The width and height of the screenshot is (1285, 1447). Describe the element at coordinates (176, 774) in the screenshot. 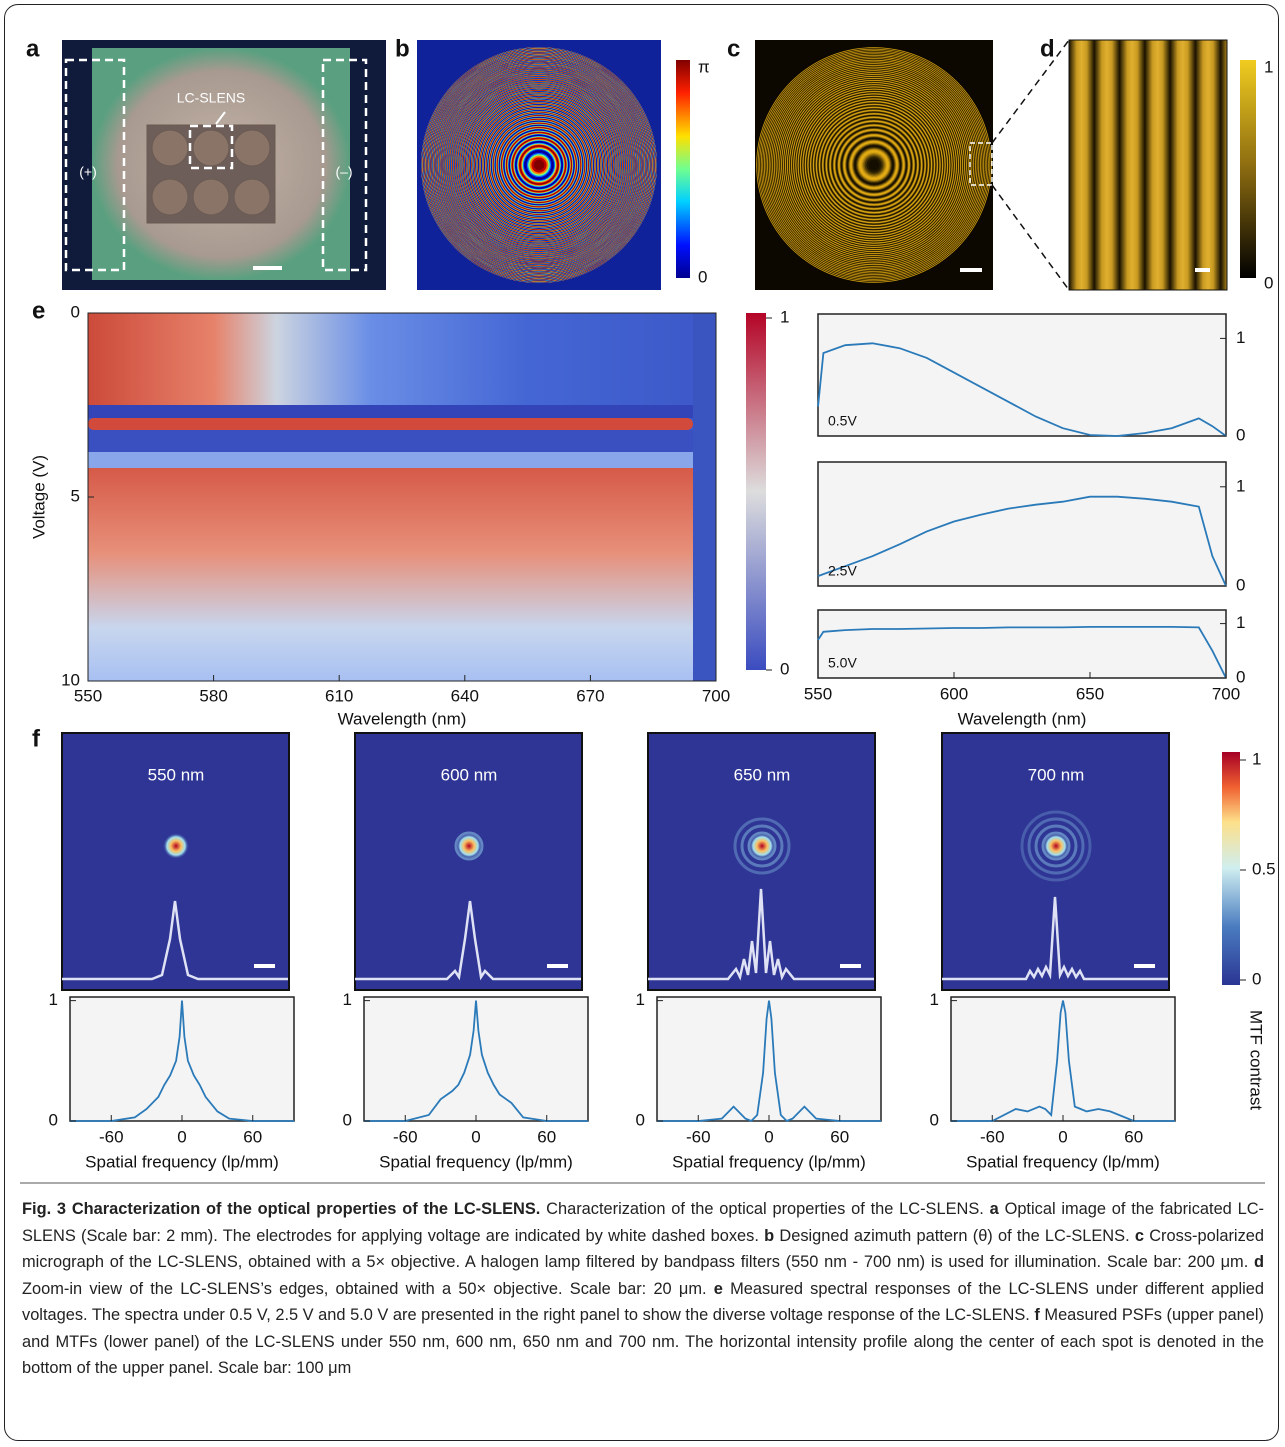

I see `psf-title: 550 nm` at that location.